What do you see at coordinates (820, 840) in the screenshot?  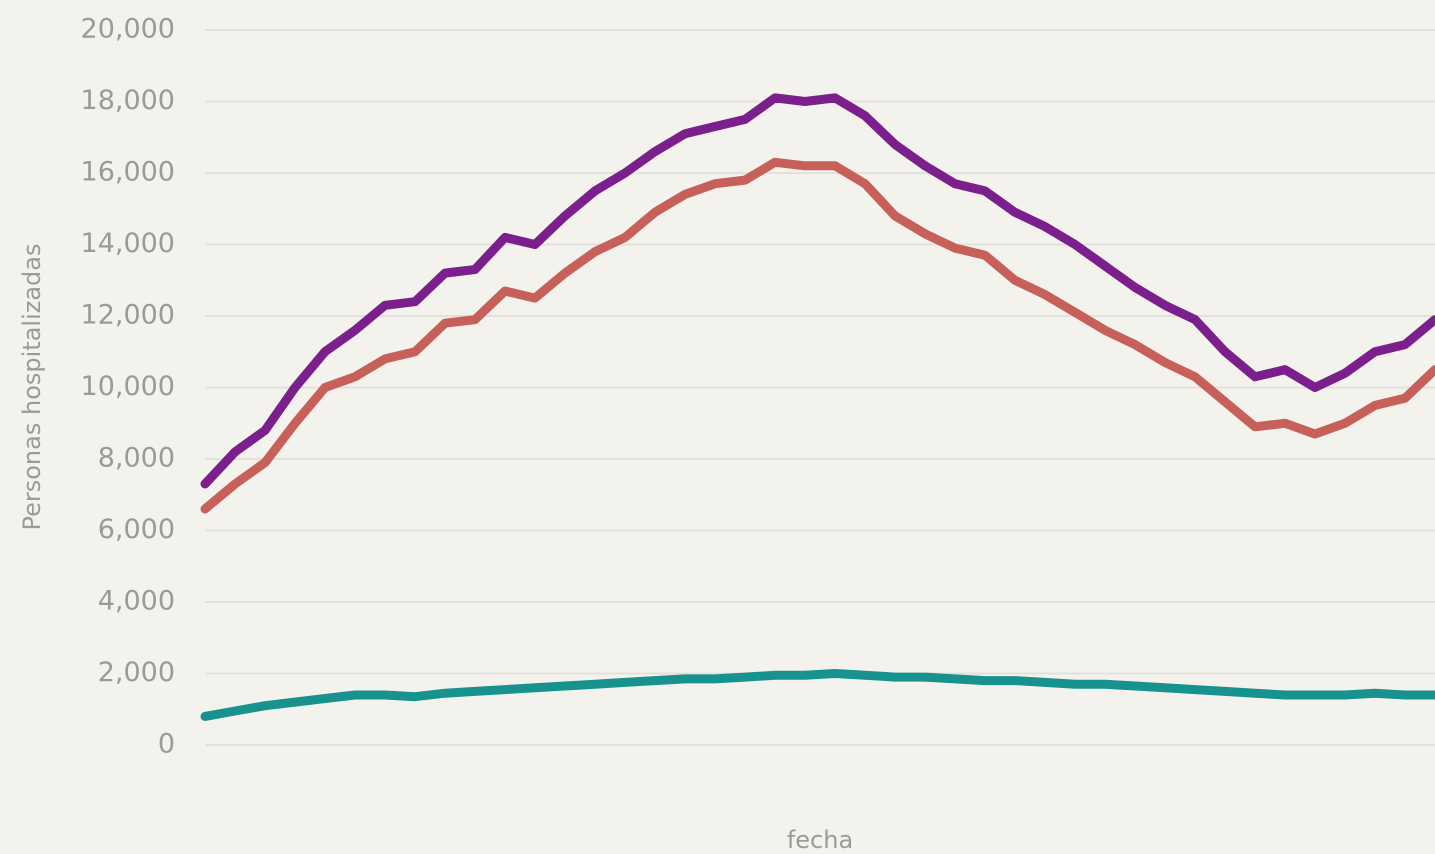 I see `x-axis-title: fecha` at bounding box center [820, 840].